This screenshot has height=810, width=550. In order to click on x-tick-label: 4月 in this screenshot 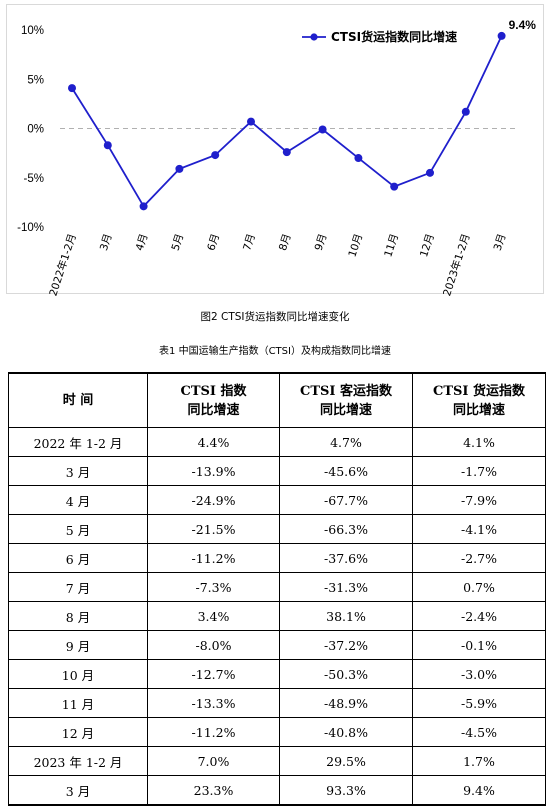, I will do `click(142, 242)`.